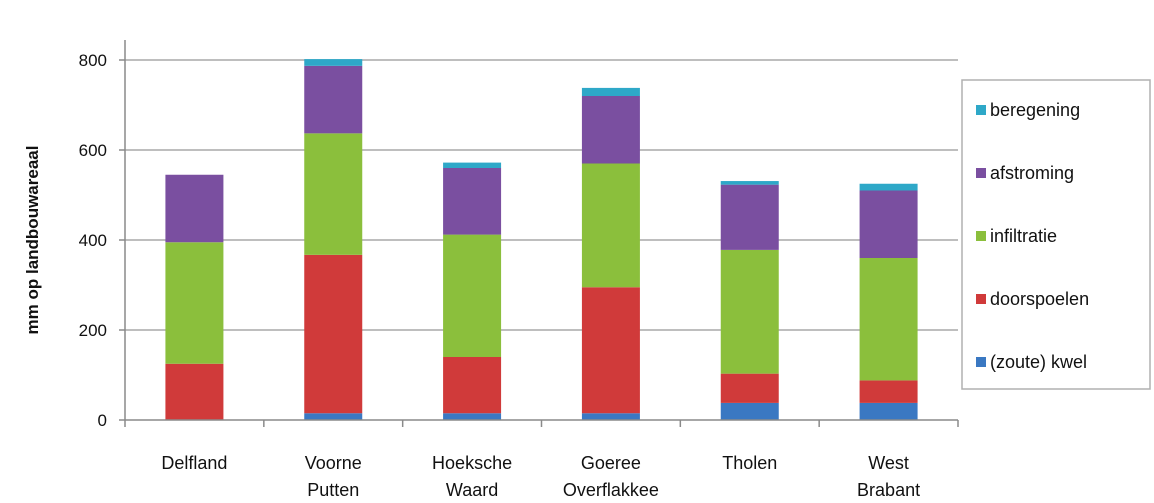 The width and height of the screenshot is (1154, 503). Describe the element at coordinates (1035, 110) in the screenshot. I see `legend-label: beregening` at that location.